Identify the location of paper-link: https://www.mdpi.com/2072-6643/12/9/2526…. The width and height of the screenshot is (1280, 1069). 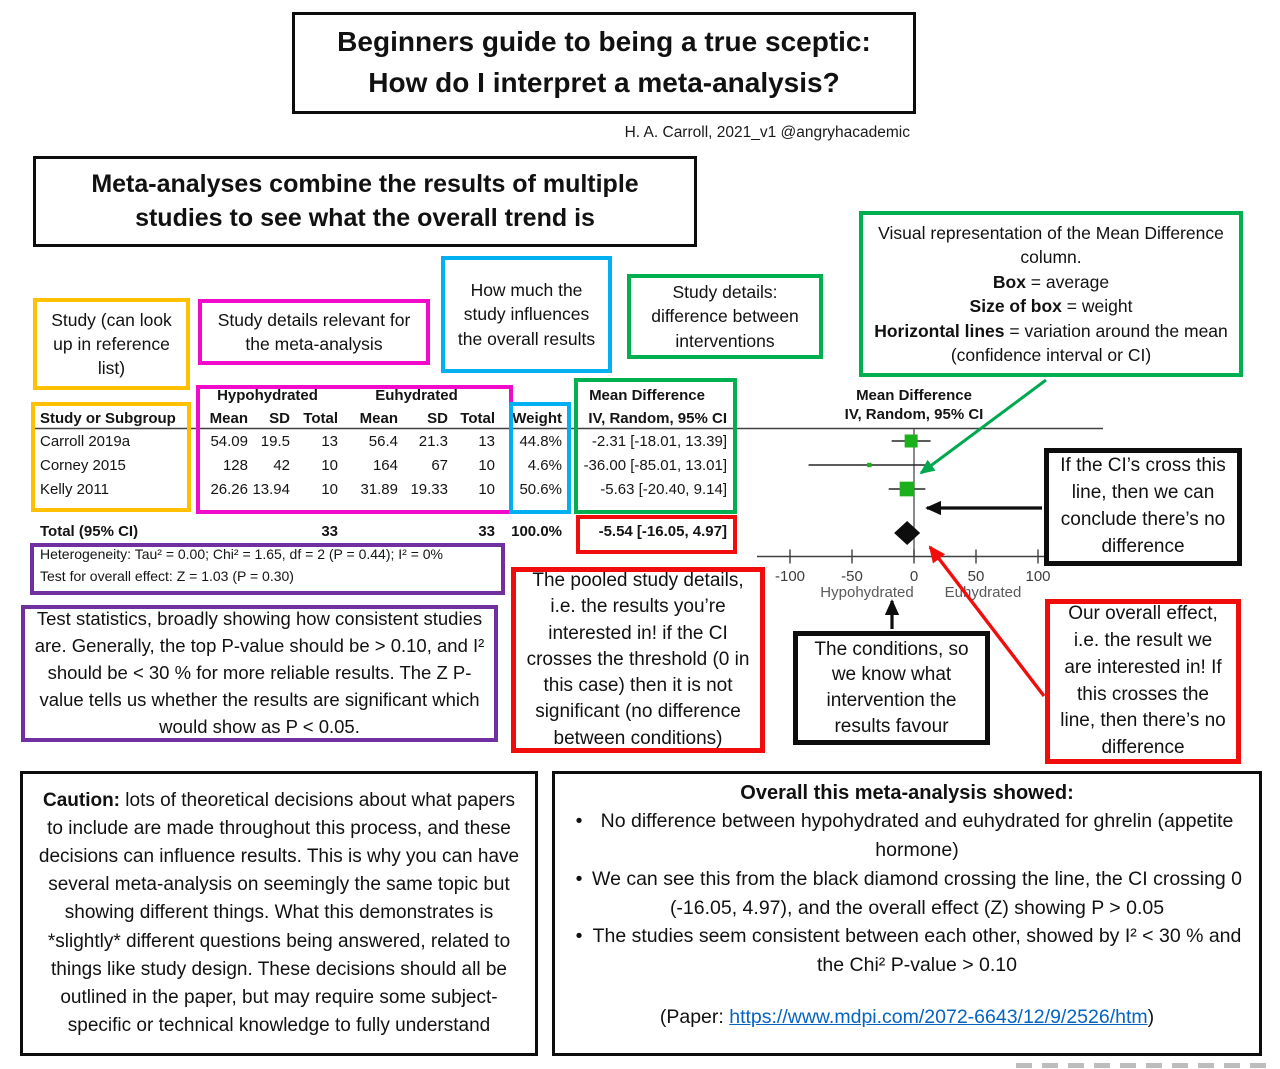
(938, 1017).